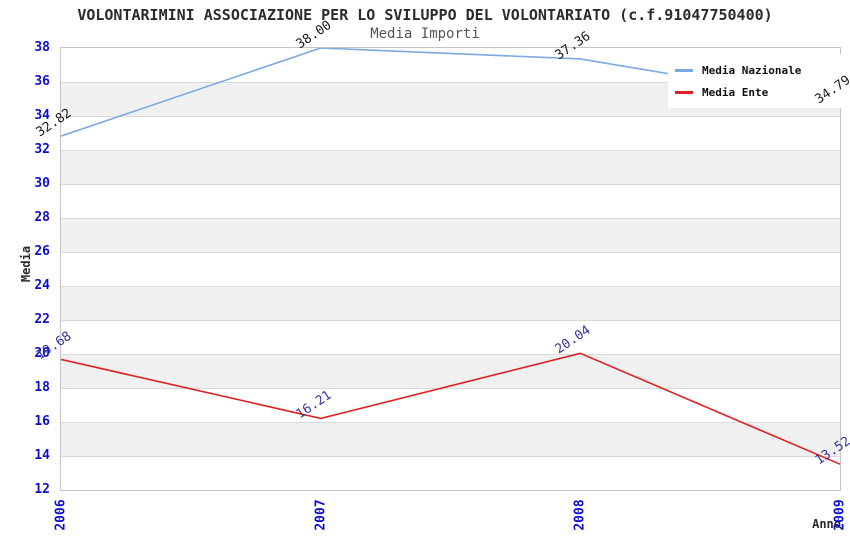 The image size is (850, 550). Describe the element at coordinates (42, 421) in the screenshot. I see `y-tick-label: 16` at that location.